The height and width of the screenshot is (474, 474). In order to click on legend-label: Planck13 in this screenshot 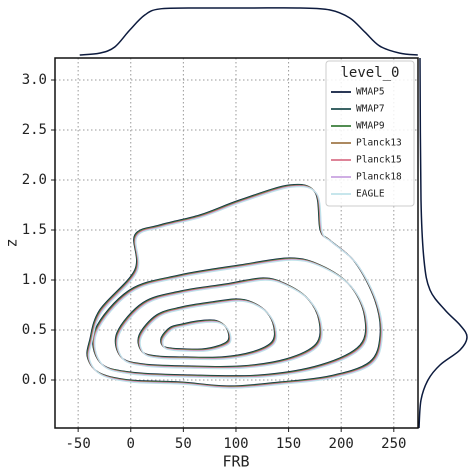, I will do `click(379, 143)`.